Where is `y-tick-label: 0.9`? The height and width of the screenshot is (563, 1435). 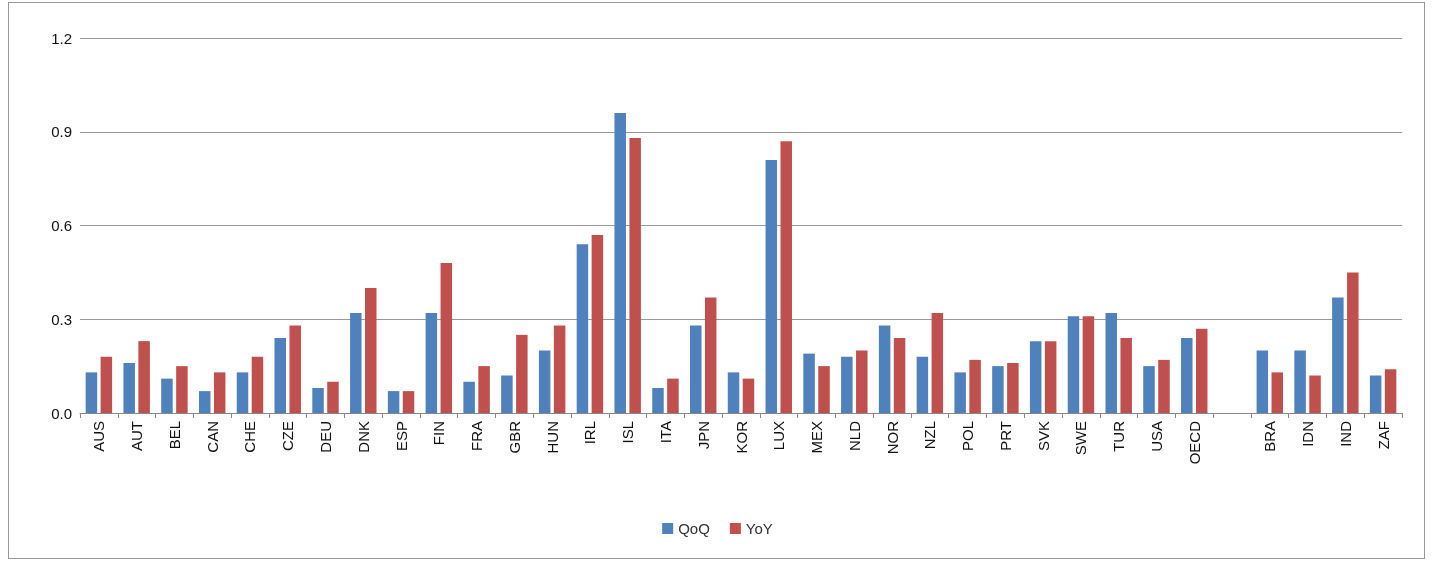 y-tick-label: 0.9 is located at coordinates (61, 132).